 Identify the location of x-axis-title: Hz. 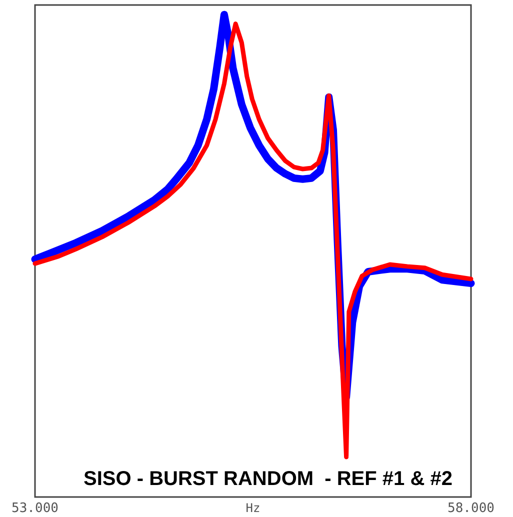
(253, 508).